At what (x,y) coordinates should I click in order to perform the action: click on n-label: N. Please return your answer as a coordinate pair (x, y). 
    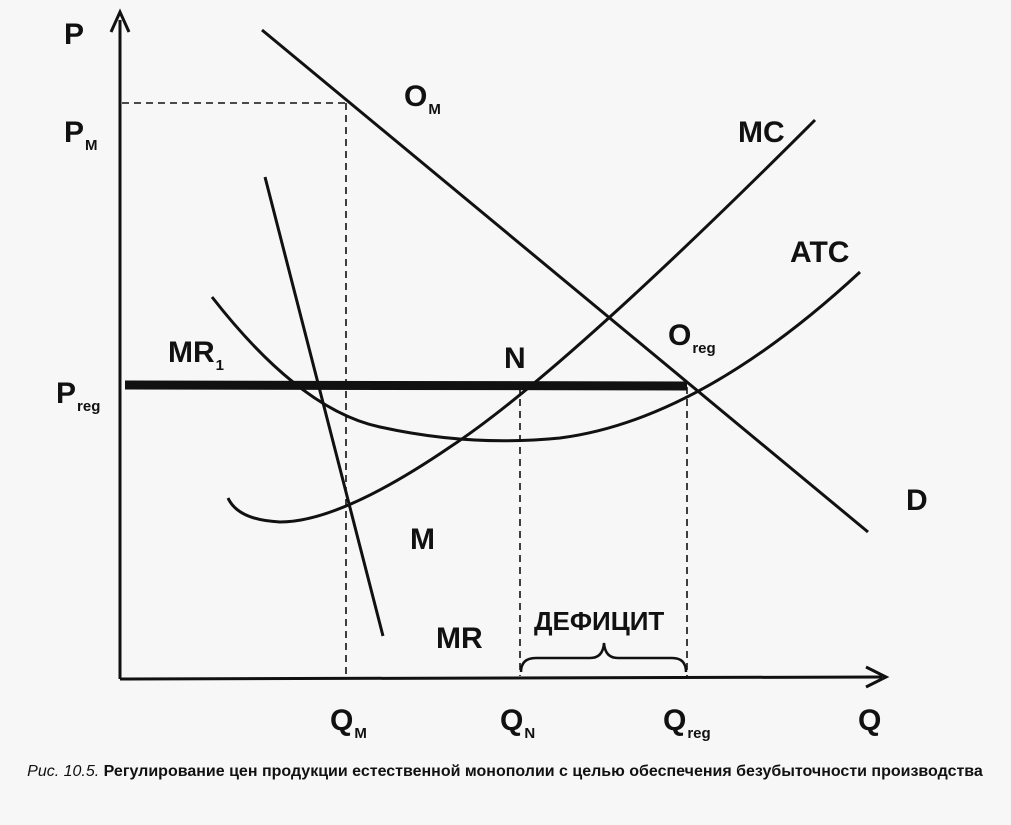
    Looking at the image, I should click on (515, 358).